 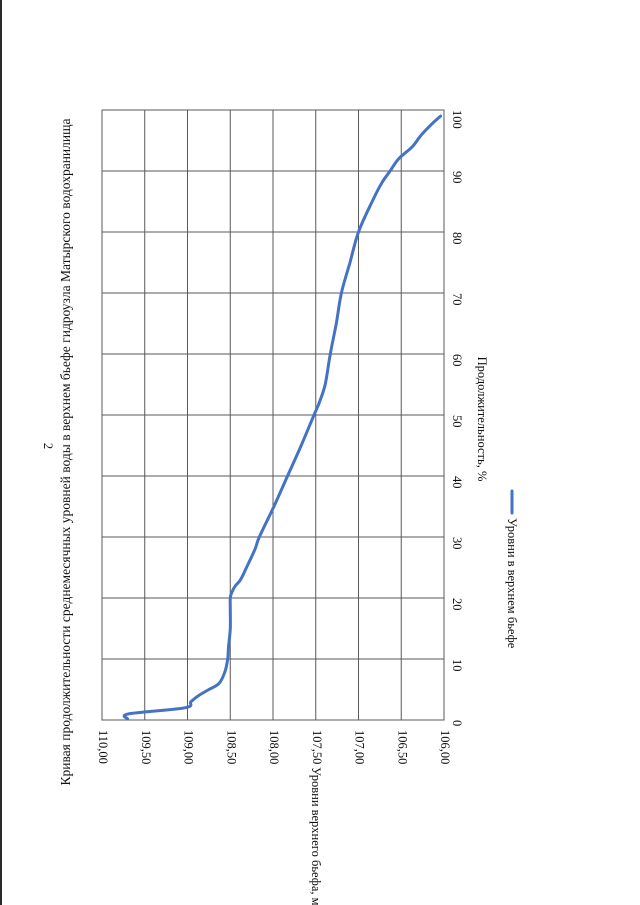 I want to click on y-tick-label: 108,00, so click(x=274, y=747).